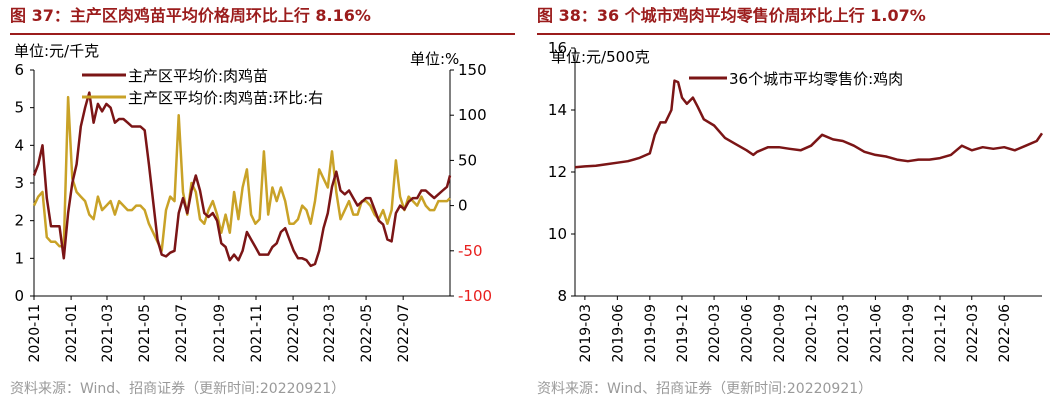  What do you see at coordinates (467, 160) in the screenshot?
I see `y2-tick-label: 50` at bounding box center [467, 160].